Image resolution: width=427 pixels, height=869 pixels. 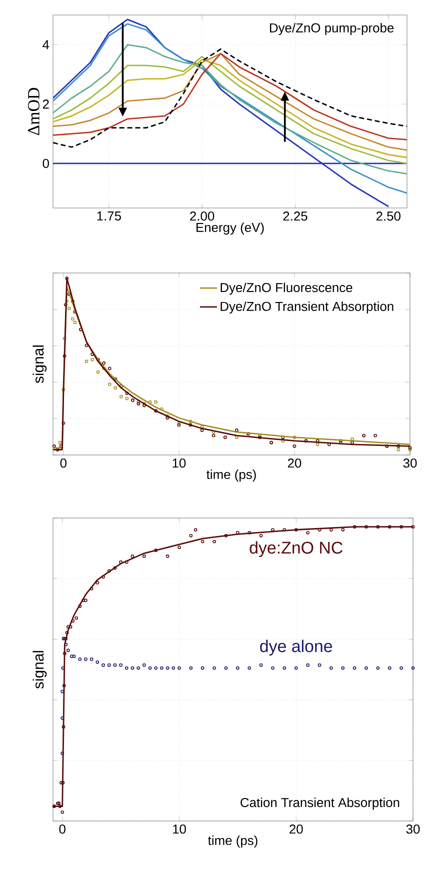 I want to click on x-tick-label: 2.25, so click(x=295, y=216).